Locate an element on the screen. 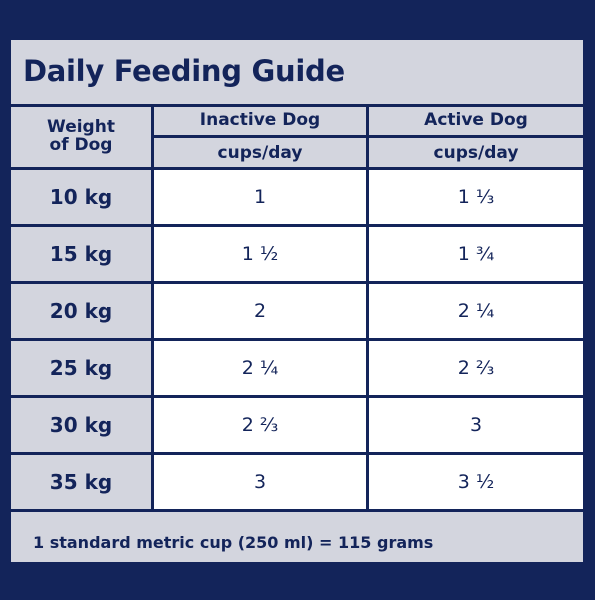 Image resolution: width=595 pixels, height=600 pixels. row-inactive-value: 2 ⅔ is located at coordinates (261, 426).